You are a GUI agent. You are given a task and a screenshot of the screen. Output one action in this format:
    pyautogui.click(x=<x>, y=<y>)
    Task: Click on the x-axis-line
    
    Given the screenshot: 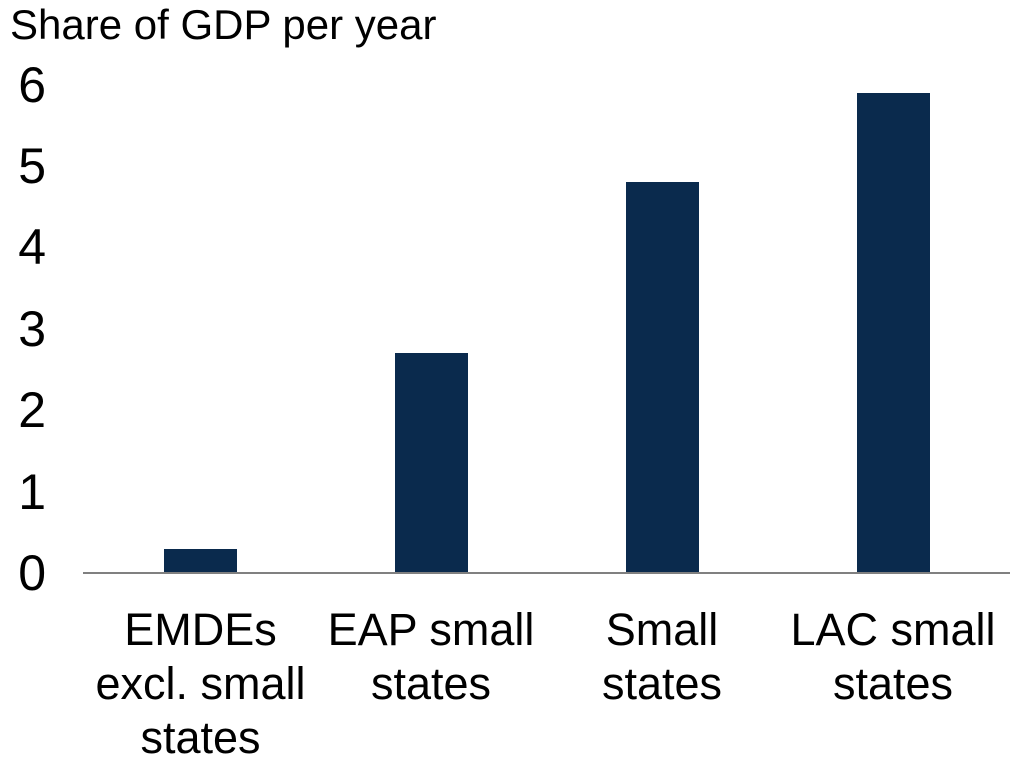 What is the action you would take?
    pyautogui.click(x=546, y=573)
    